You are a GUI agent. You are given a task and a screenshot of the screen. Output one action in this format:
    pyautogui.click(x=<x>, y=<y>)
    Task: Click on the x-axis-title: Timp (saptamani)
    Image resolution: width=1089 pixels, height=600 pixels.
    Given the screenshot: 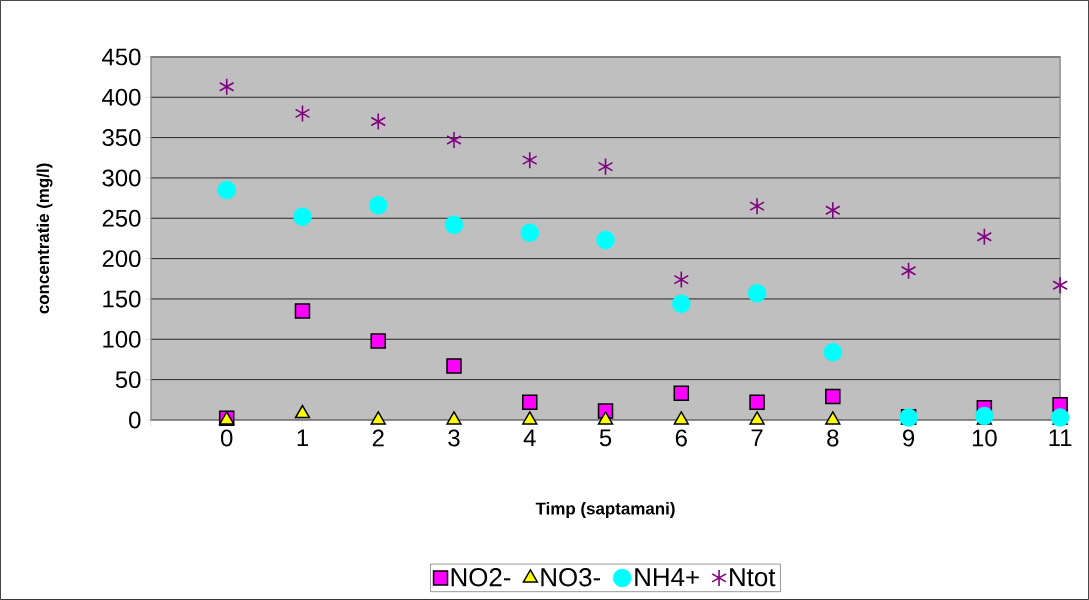 What is the action you would take?
    pyautogui.click(x=605, y=510)
    